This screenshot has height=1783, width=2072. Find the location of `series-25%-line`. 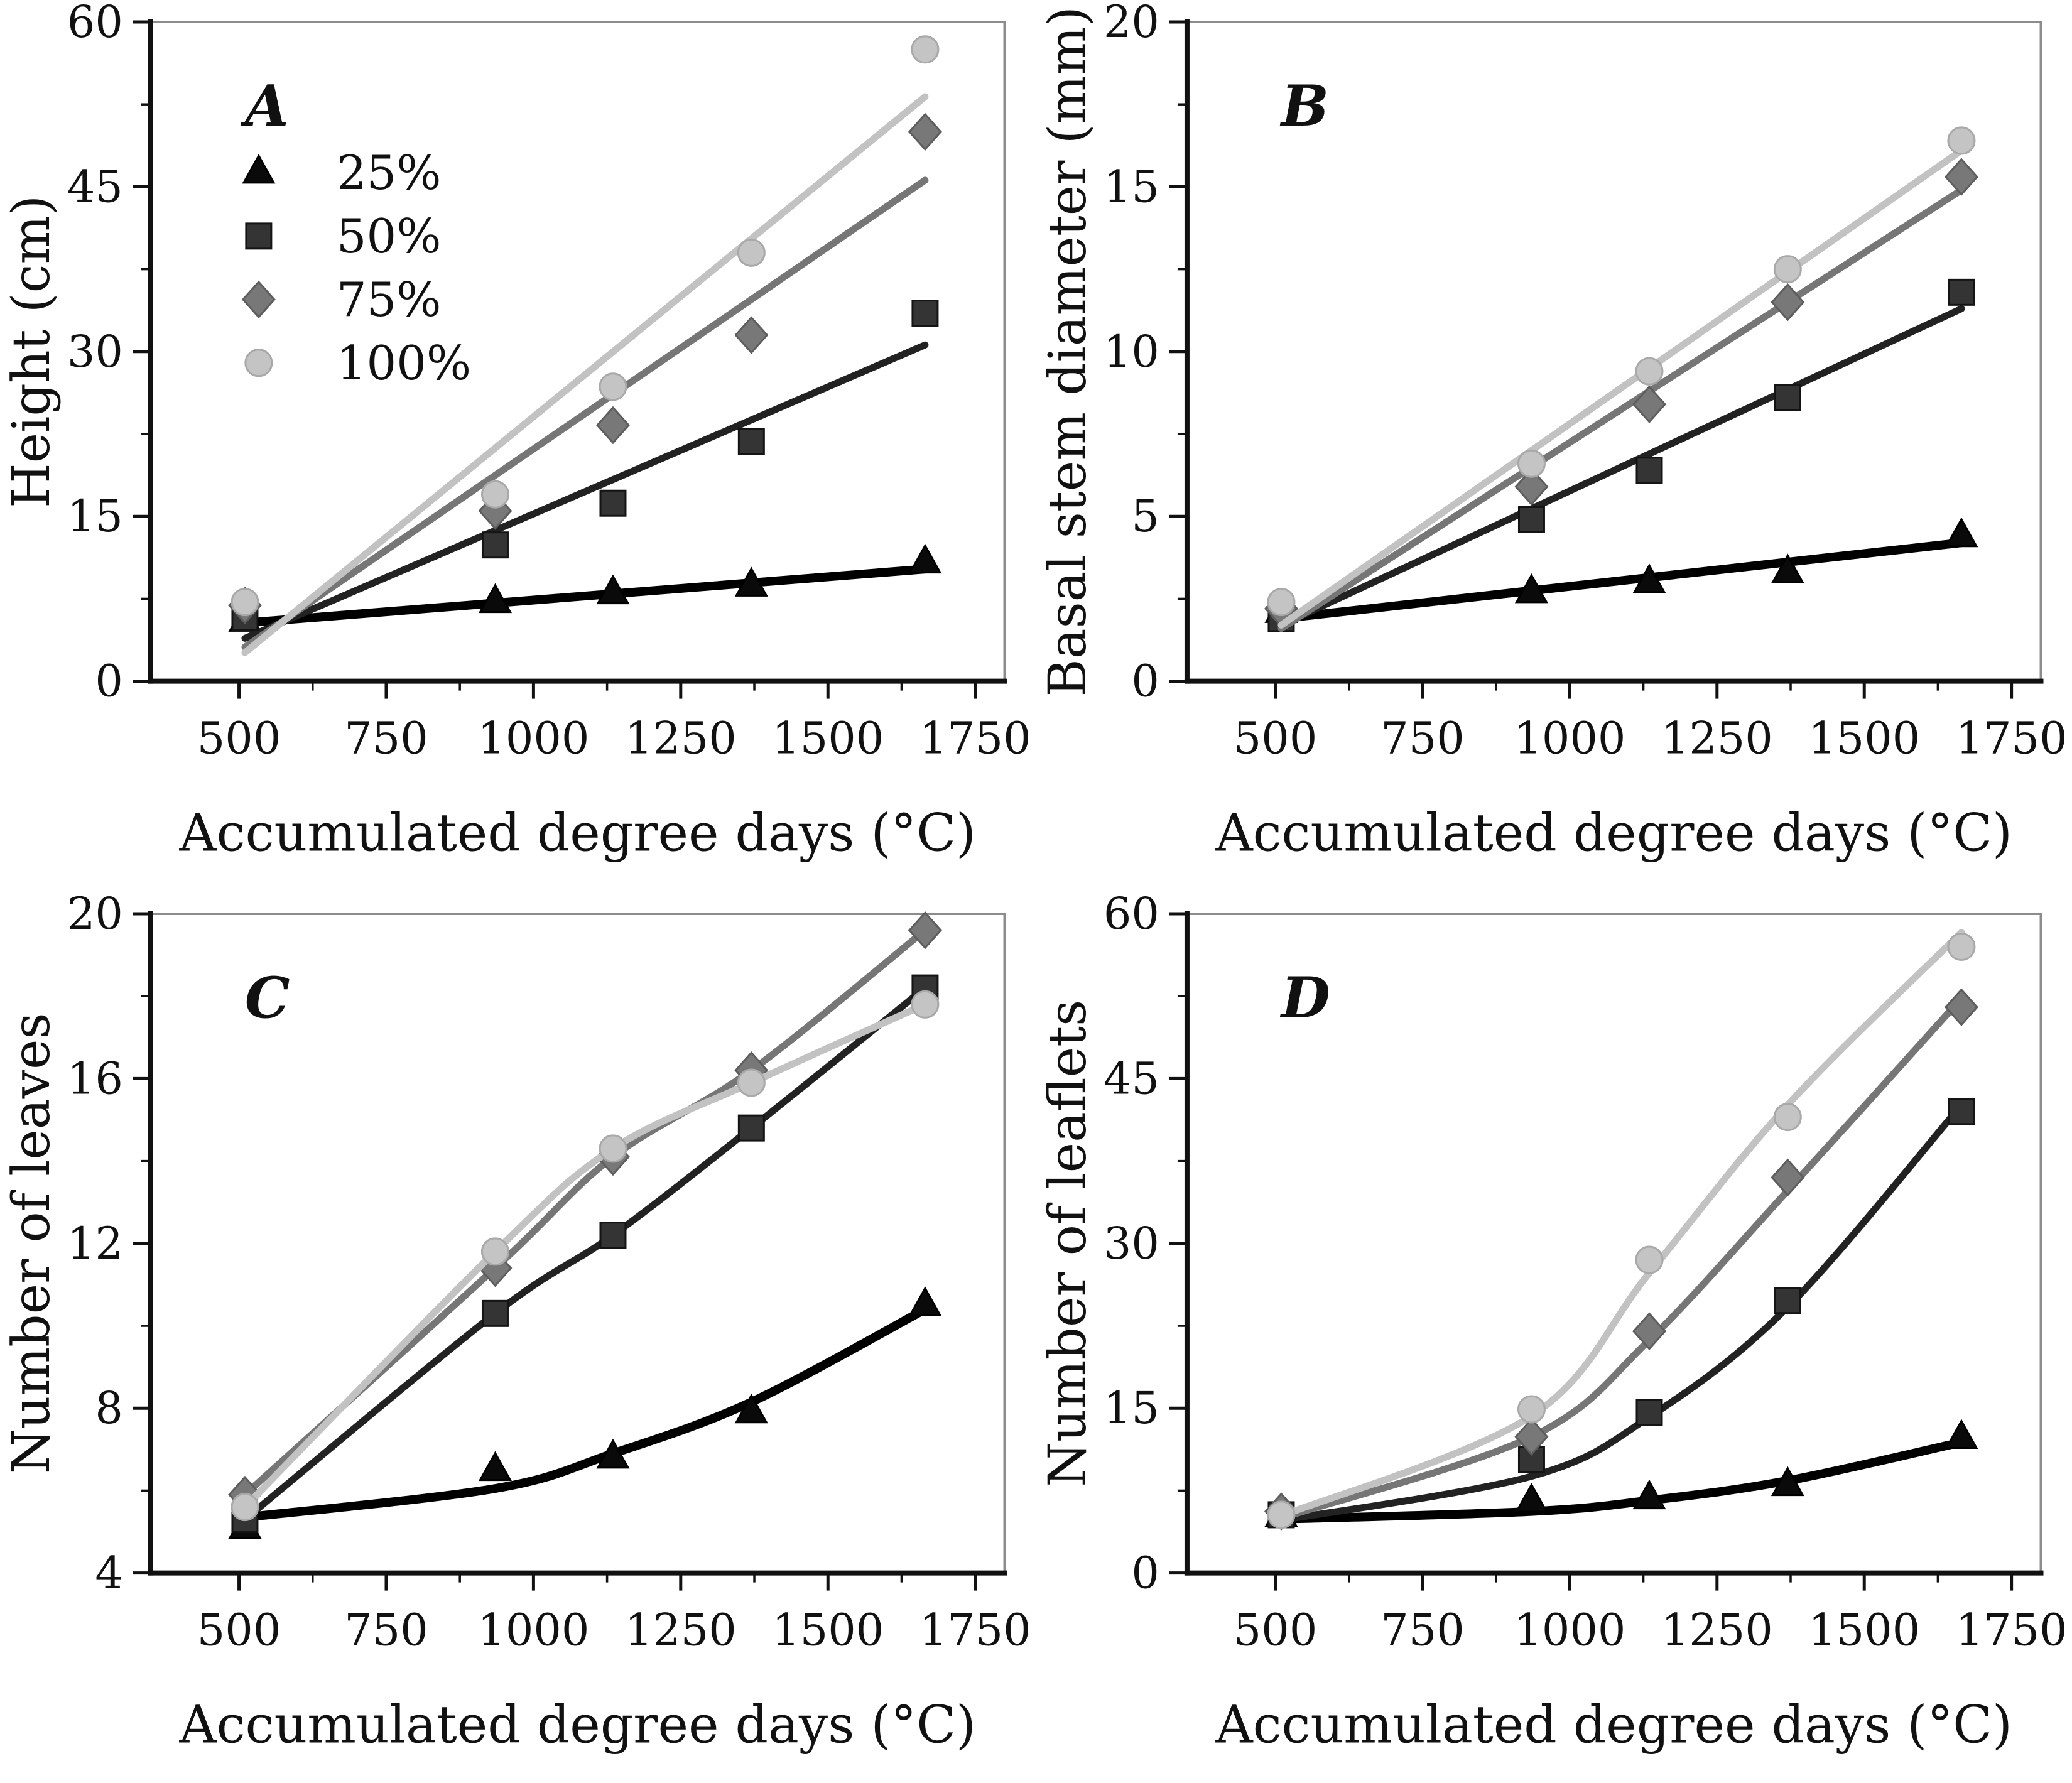

series-25%-line is located at coordinates (585, 596).